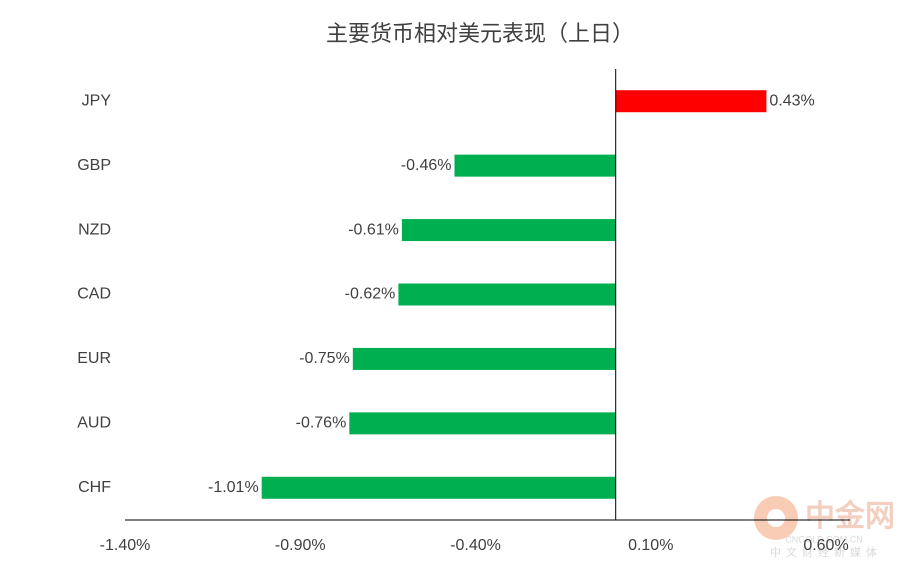 This screenshot has width=912, height=570. What do you see at coordinates (94, 229) in the screenshot?
I see `y-tick-label: NZD` at bounding box center [94, 229].